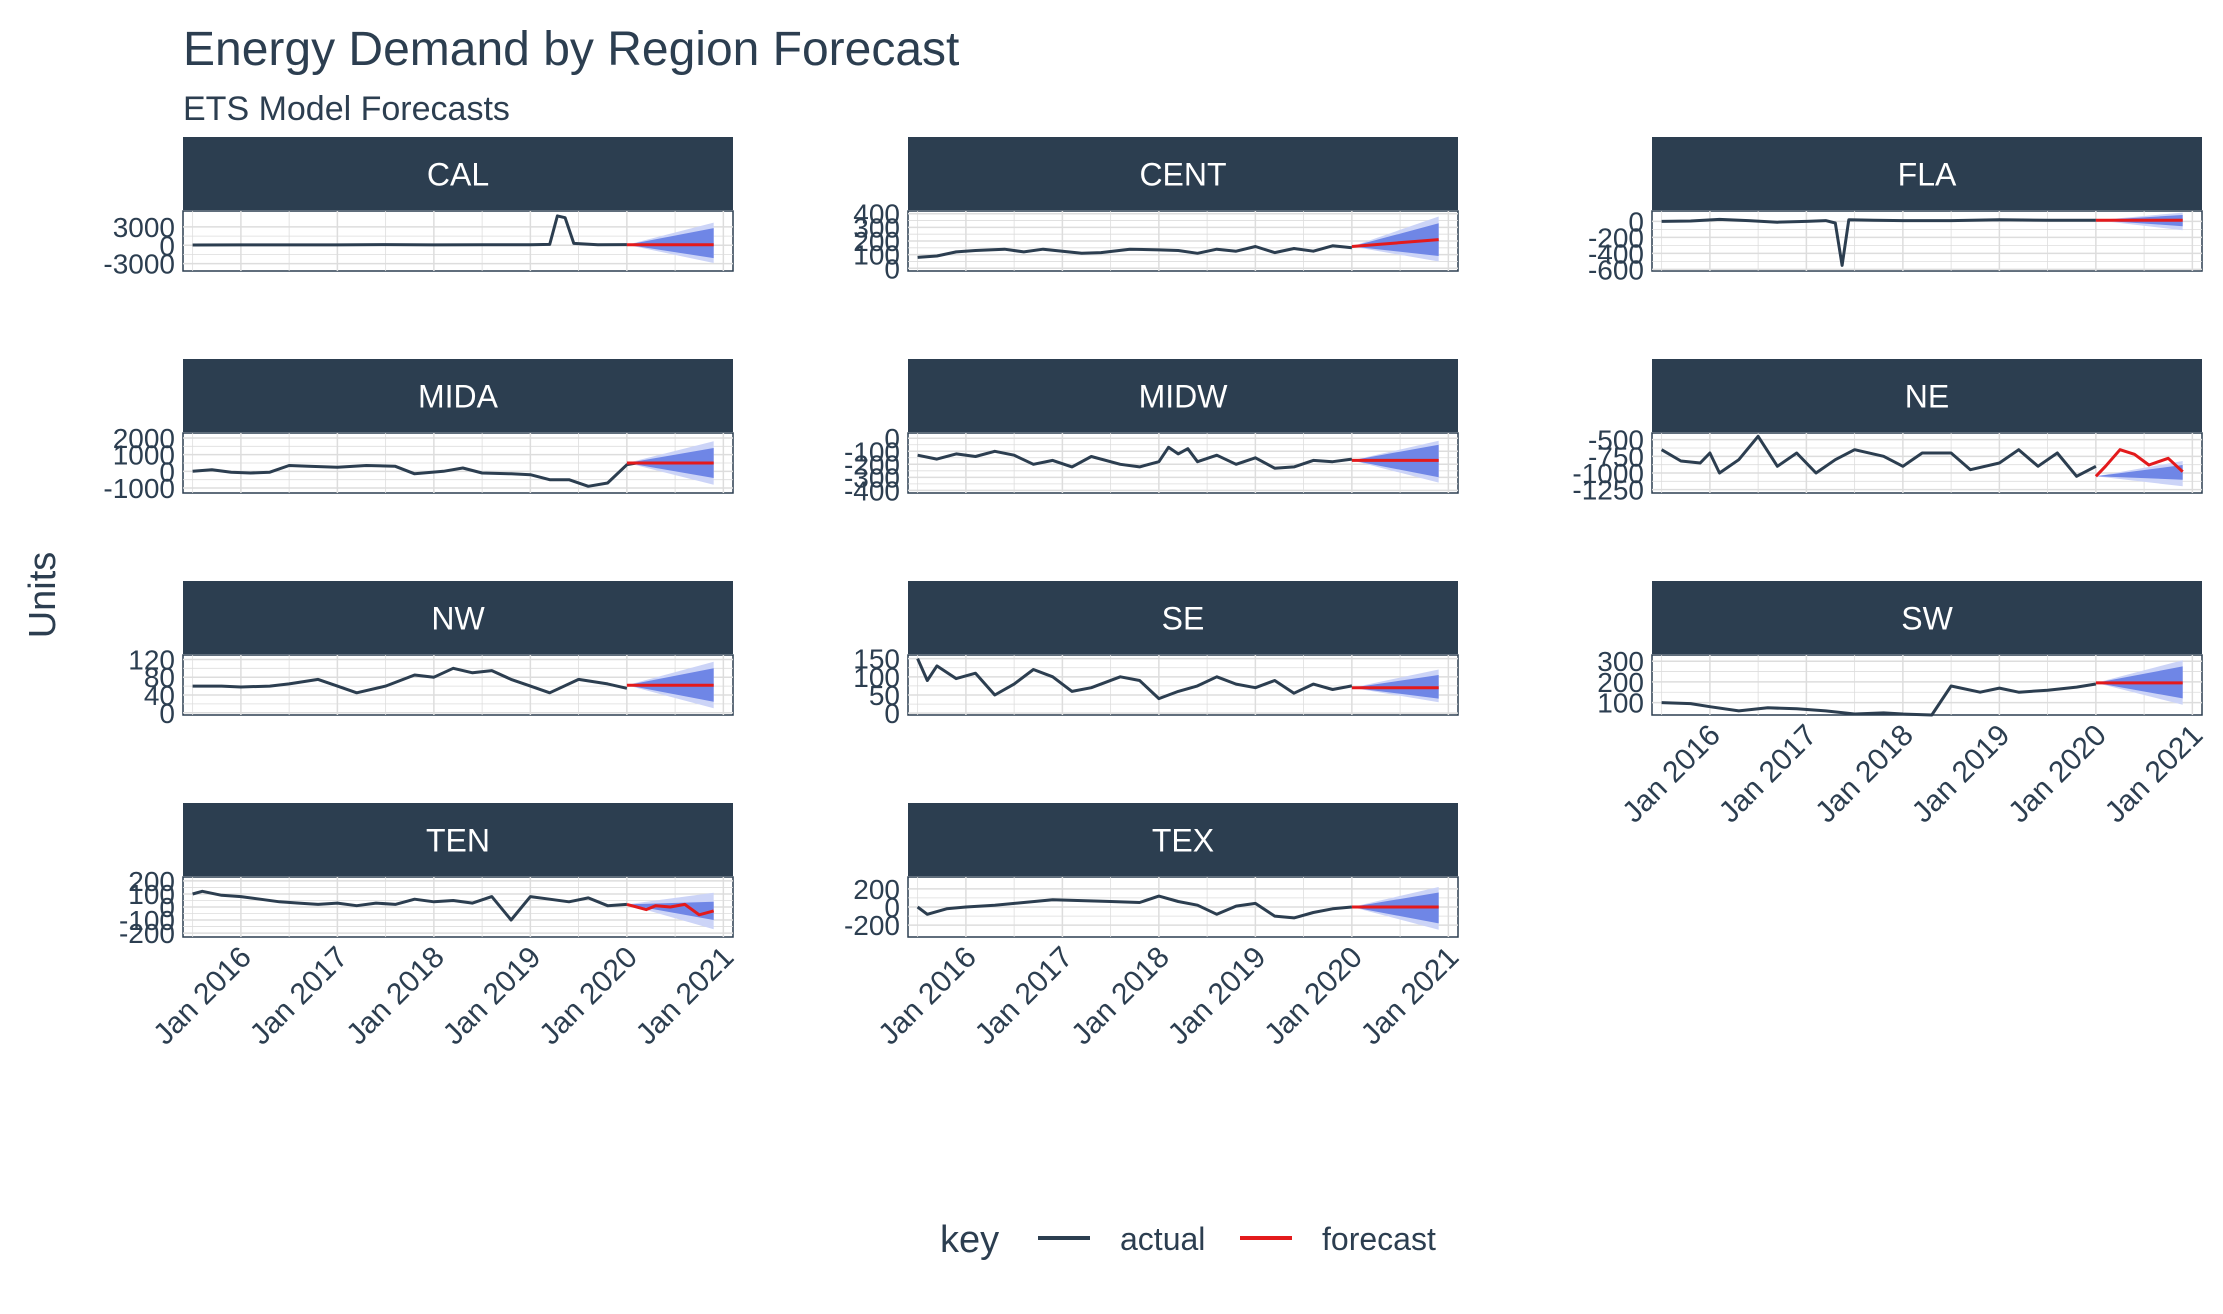 The width and height of the screenshot is (2223, 1314). Describe the element at coordinates (167, 471) in the screenshot. I see `y-tick-label-mida: 0` at that location.